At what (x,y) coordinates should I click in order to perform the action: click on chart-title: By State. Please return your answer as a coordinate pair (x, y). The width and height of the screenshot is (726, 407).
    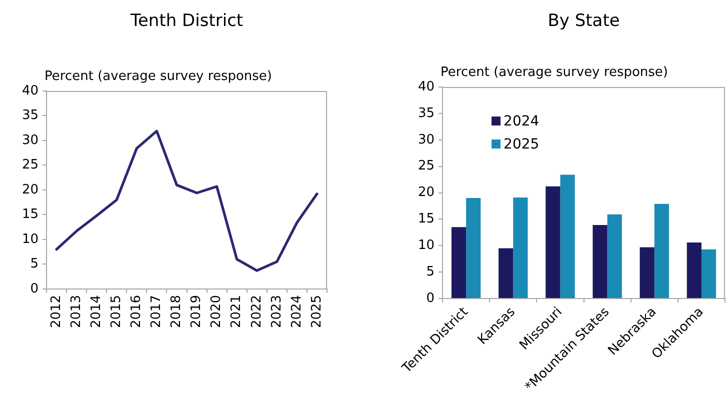
    Looking at the image, I should click on (584, 21).